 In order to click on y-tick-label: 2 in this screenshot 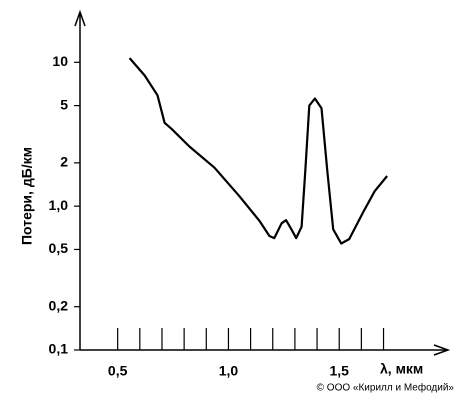, I will do `click(64, 162)`.